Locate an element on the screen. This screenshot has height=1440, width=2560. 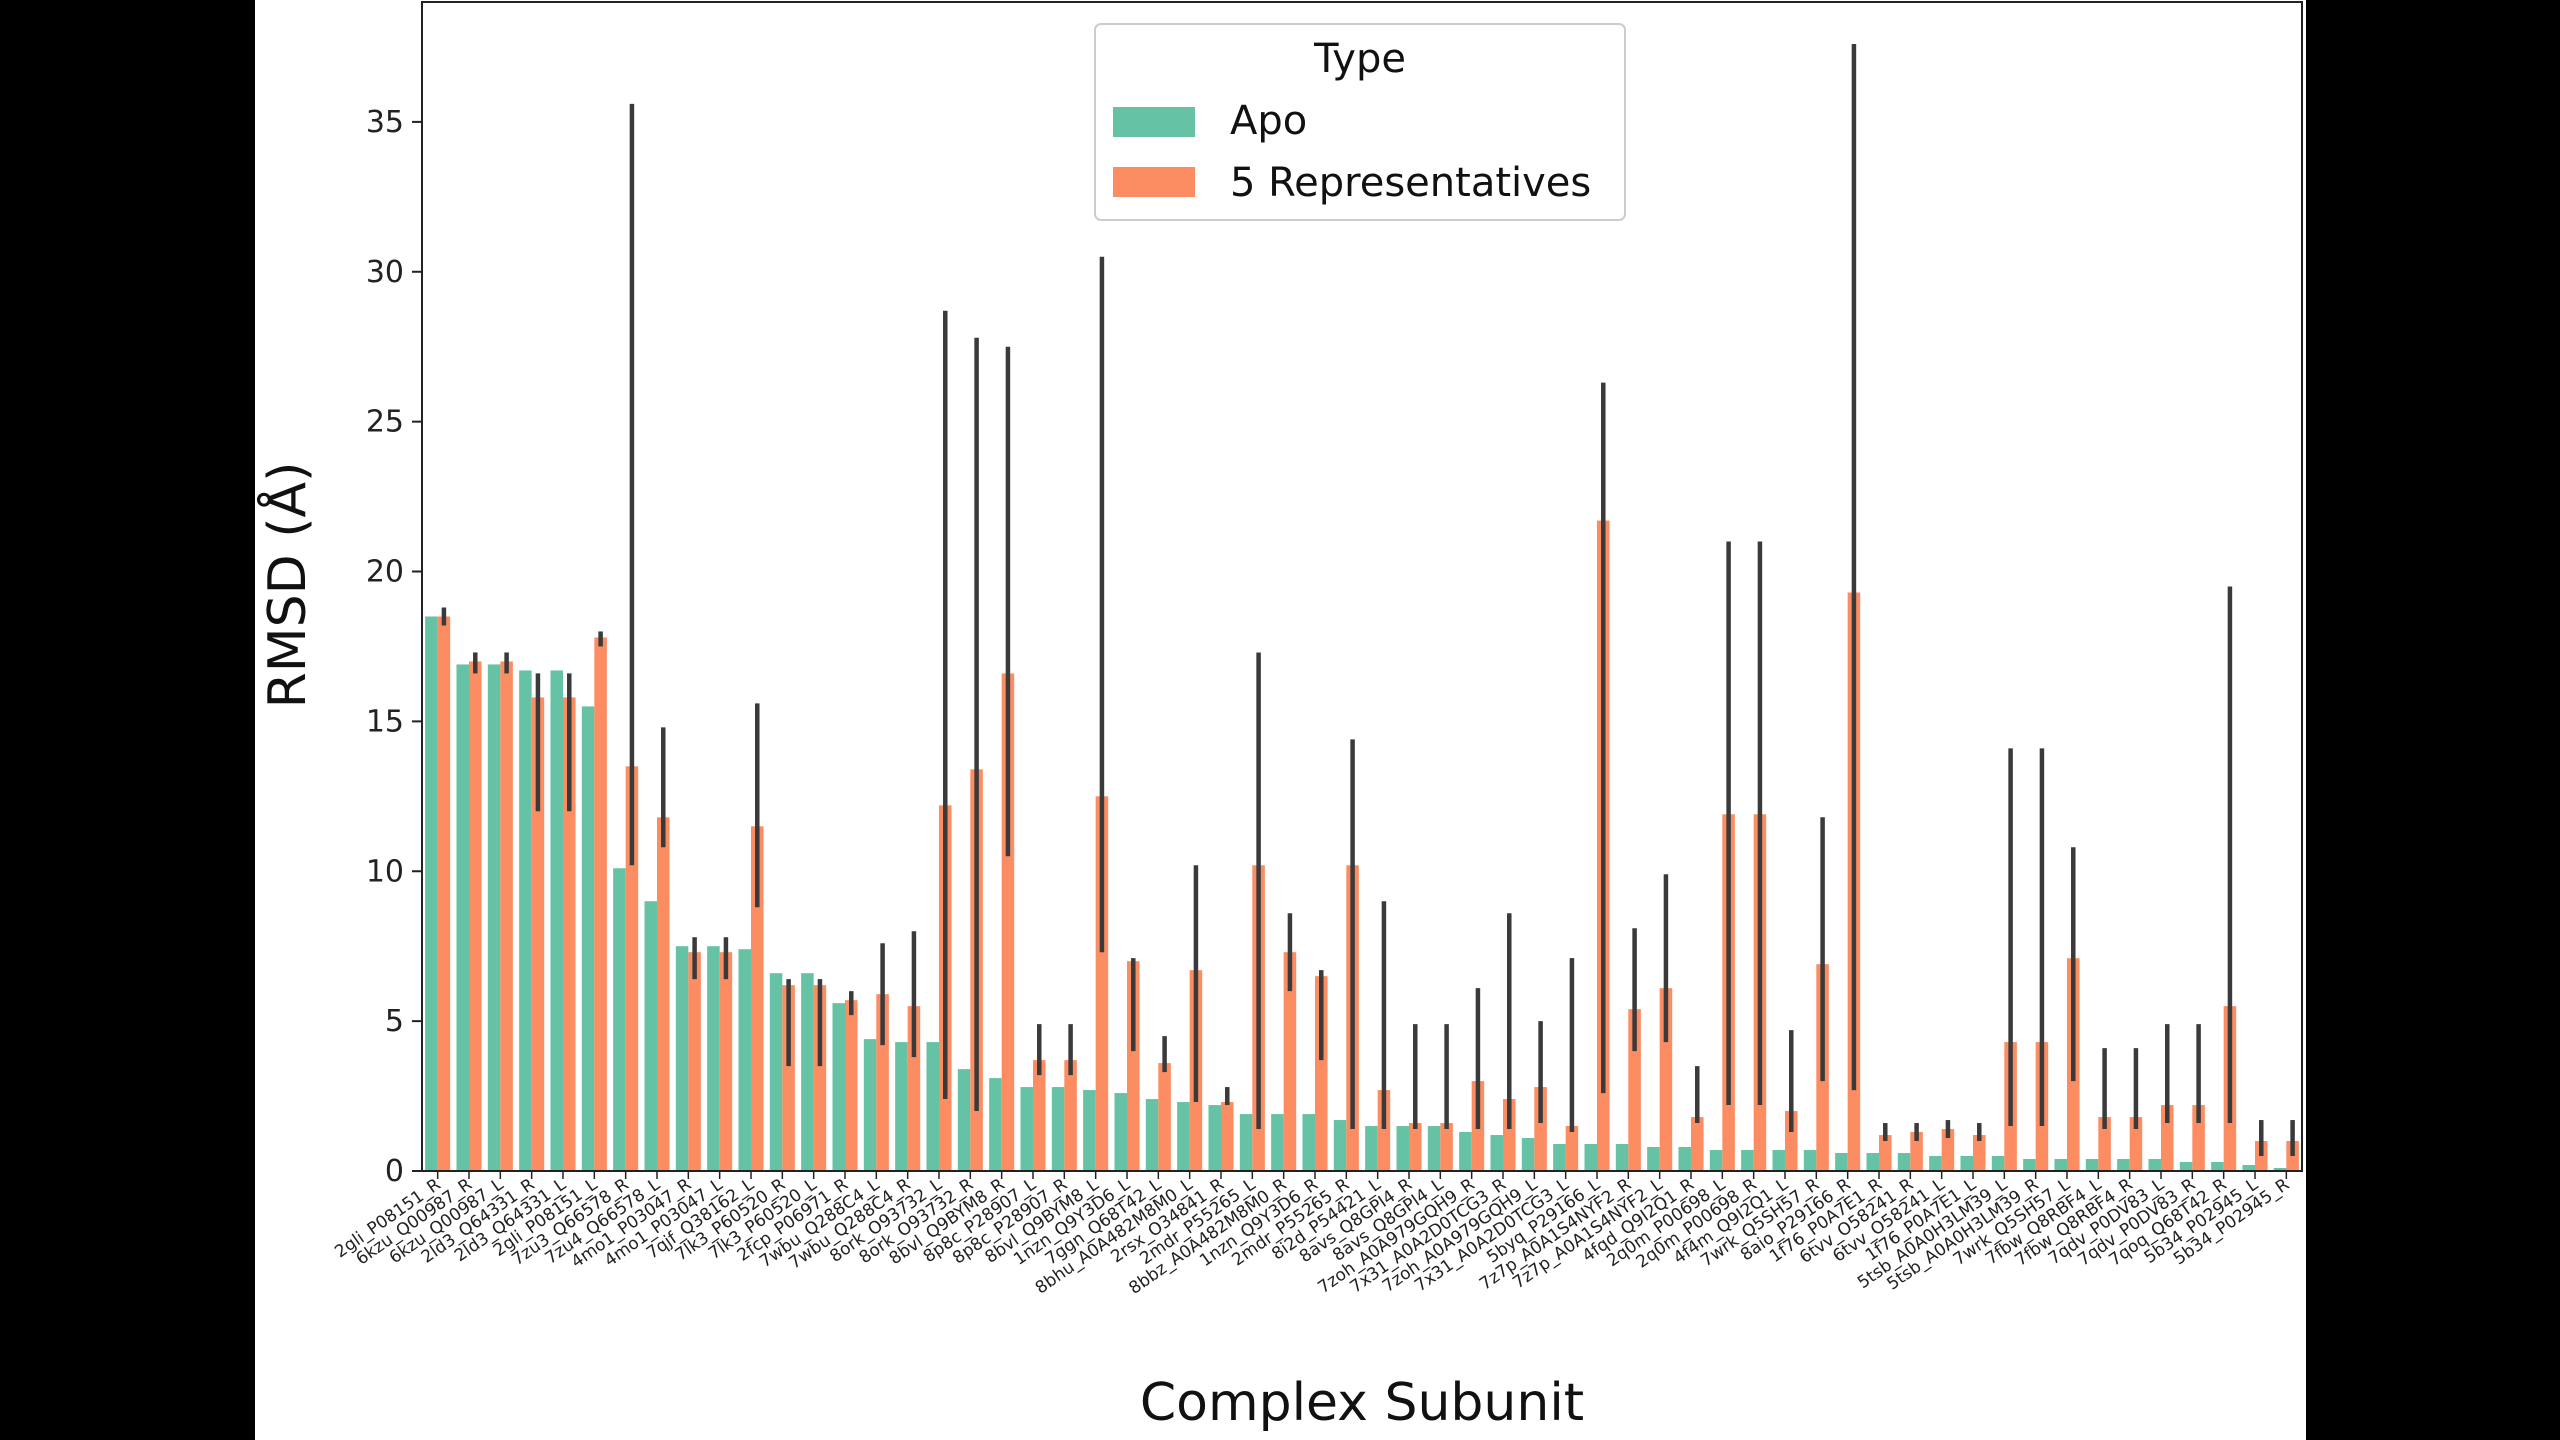
y-tick-label: 30 is located at coordinates (385, 272).